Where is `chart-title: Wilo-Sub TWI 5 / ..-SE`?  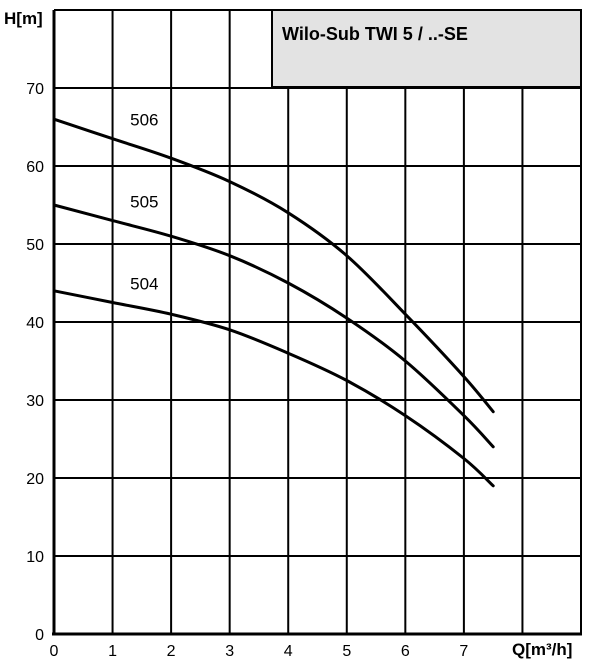
chart-title: Wilo-Sub TWI 5 / ..-SE is located at coordinates (375, 34).